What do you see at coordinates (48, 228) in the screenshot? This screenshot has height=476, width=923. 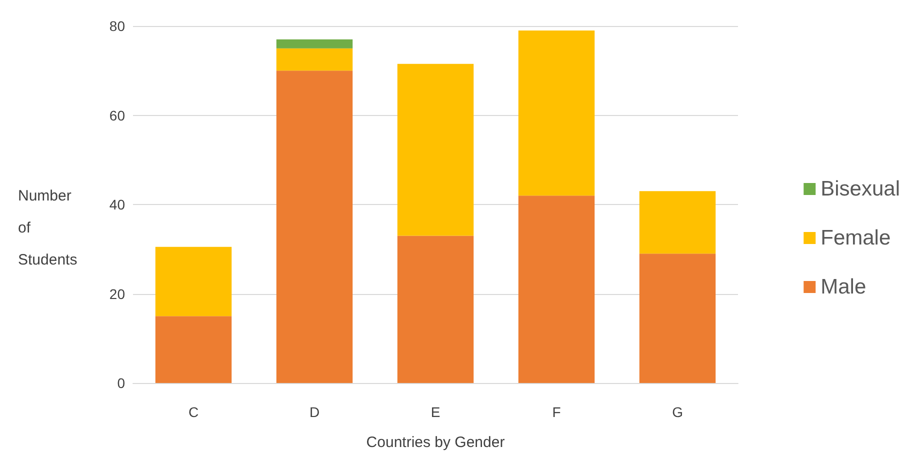 I see `y-axis-title: Number of Students` at bounding box center [48, 228].